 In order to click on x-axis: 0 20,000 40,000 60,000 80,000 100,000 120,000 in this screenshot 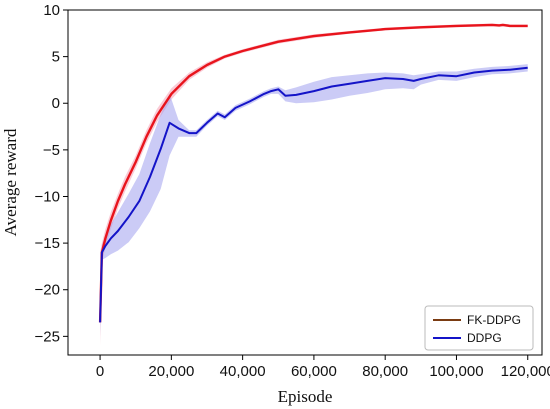, I will do `click(323, 367)`.